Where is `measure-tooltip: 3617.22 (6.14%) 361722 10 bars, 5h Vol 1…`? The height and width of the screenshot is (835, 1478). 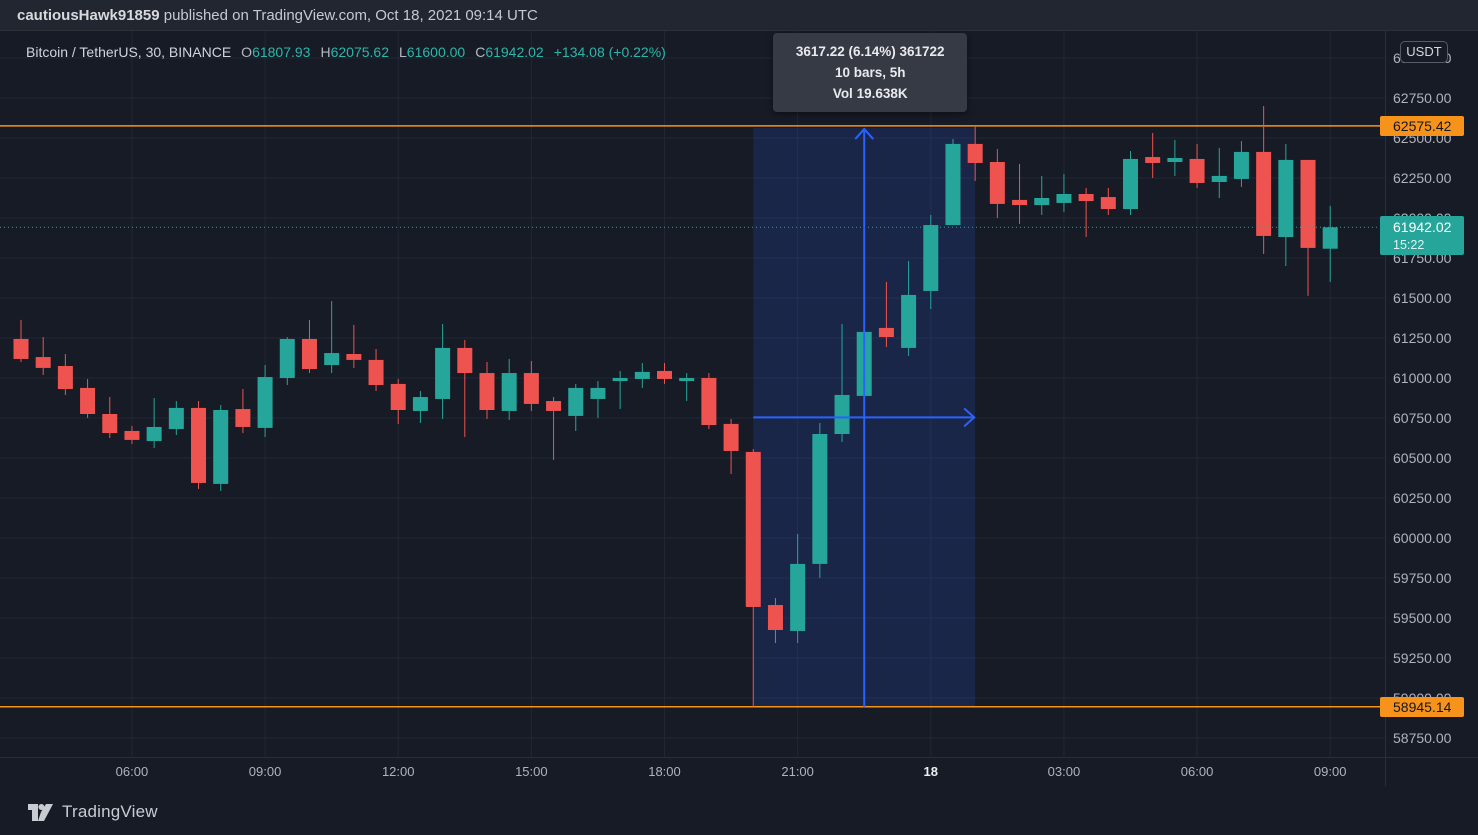 measure-tooltip: 3617.22 (6.14%) 361722 10 bars, 5h Vol 1… is located at coordinates (870, 72).